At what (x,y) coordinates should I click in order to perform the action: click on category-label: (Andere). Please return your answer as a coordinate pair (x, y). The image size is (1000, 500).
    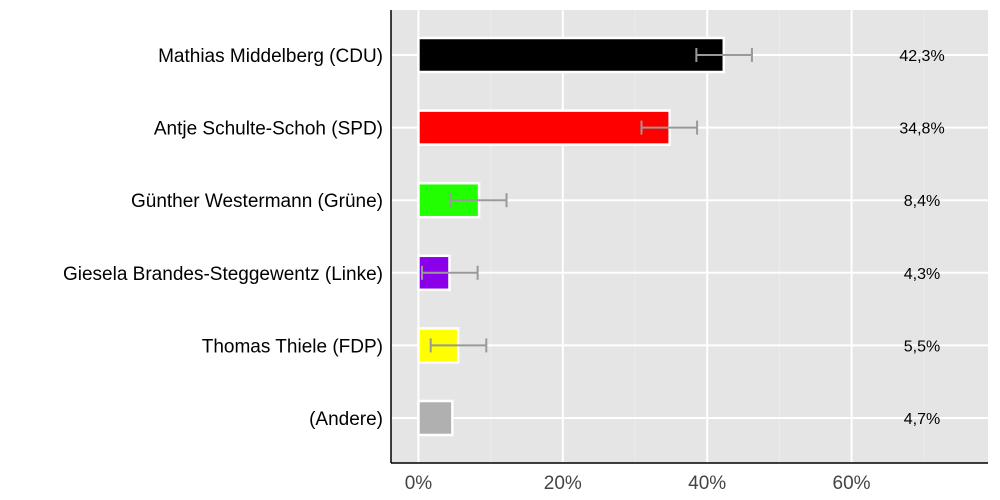
    Looking at the image, I should click on (346, 419).